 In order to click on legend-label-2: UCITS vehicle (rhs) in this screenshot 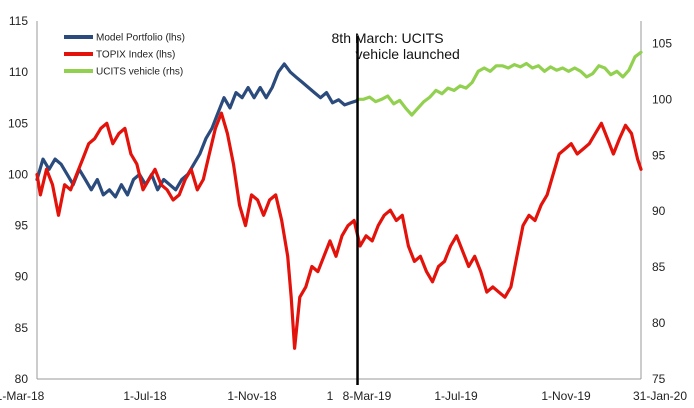, I will do `click(139, 72)`.